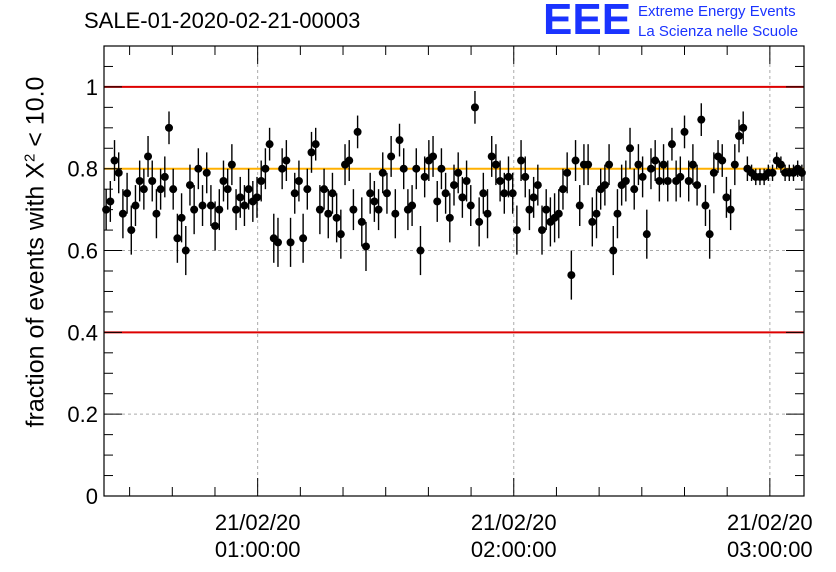  Describe the element at coordinates (82, 169) in the screenshot. I see `y-tick-label: 0.8` at that location.